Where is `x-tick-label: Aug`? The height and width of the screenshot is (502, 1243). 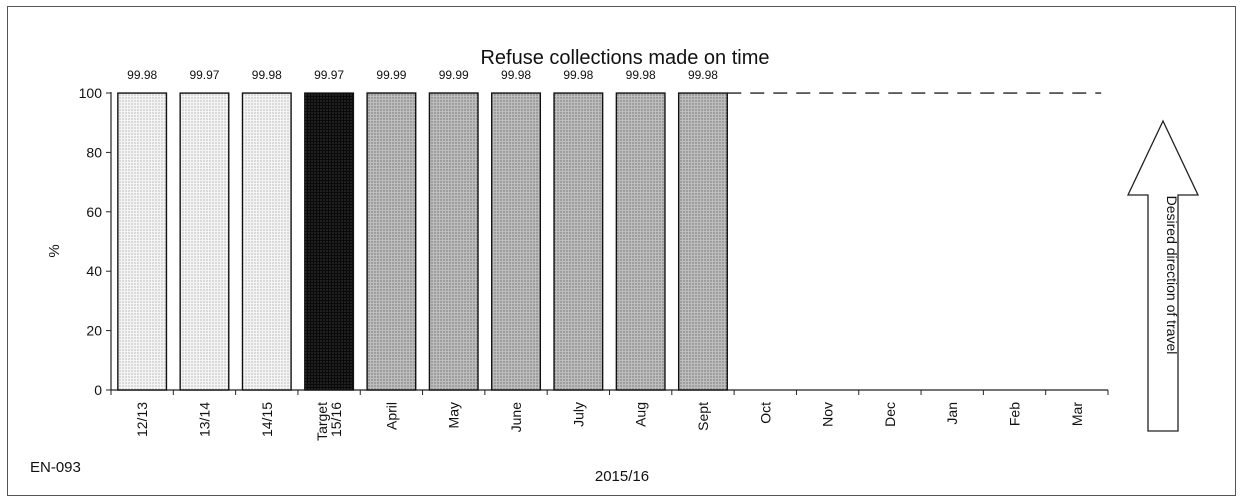
x-tick-label: Aug is located at coordinates (641, 414).